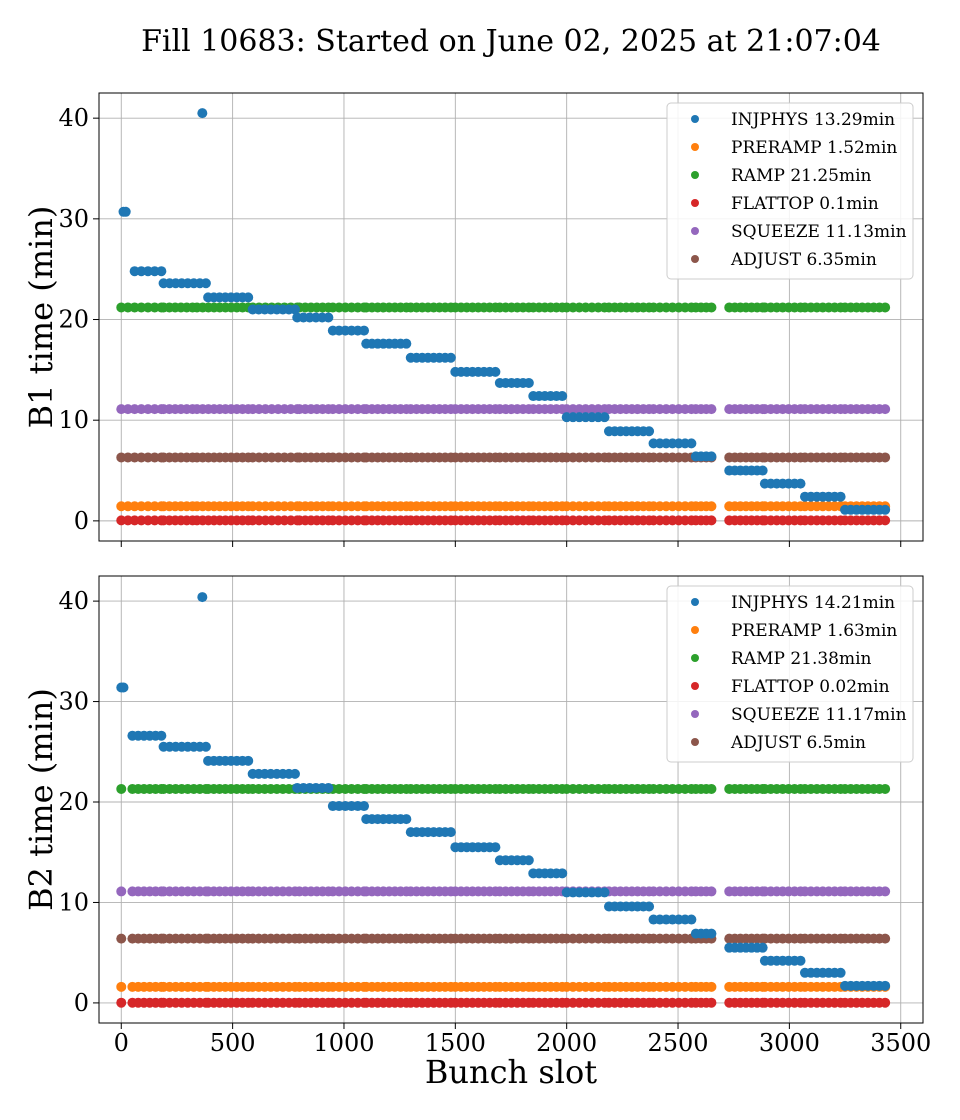  What do you see at coordinates (813, 603) in the screenshot?
I see `panel2-legend-entry-injphys: INJPHYS 14.21min` at bounding box center [813, 603].